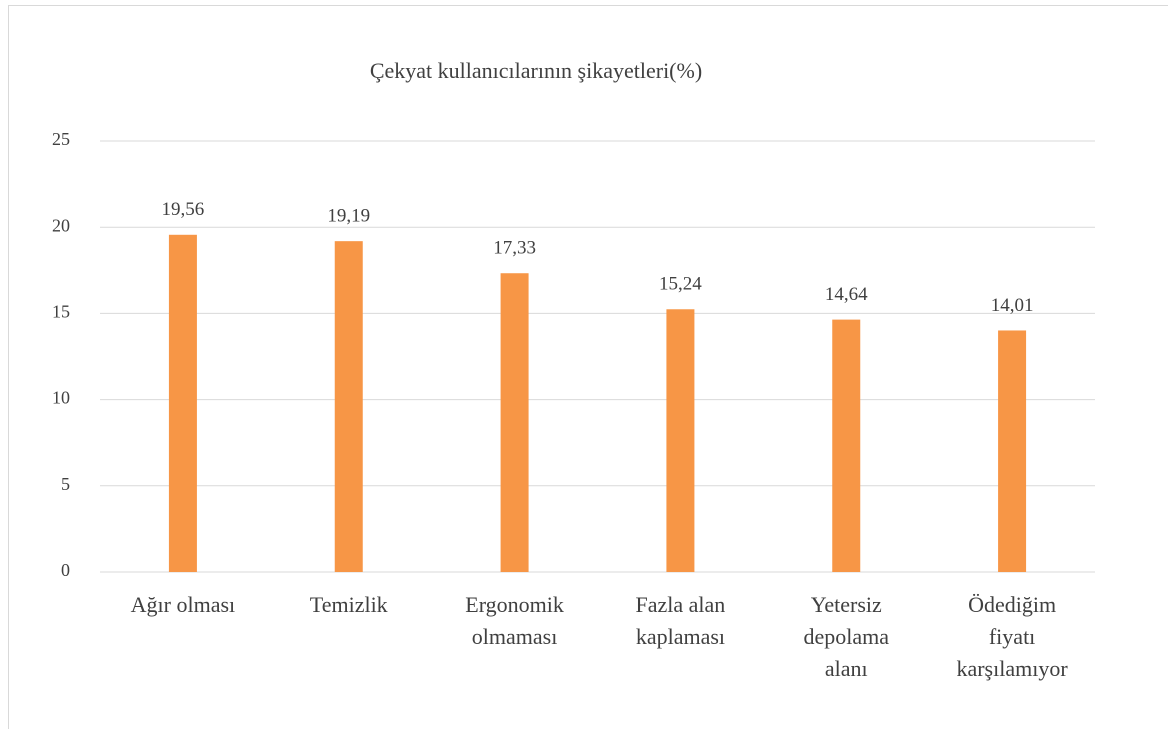 The height and width of the screenshot is (729, 1168). What do you see at coordinates (680, 284) in the screenshot?
I see `data-label: 15,24` at bounding box center [680, 284].